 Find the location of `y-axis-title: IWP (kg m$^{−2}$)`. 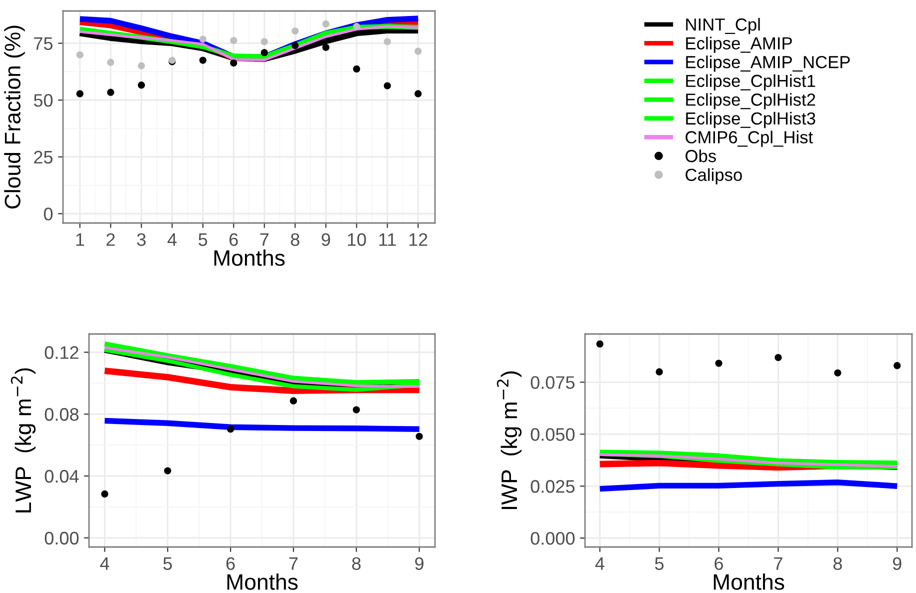

y-axis-title: IWP (kg m$^{−2}$) is located at coordinates (509, 440).